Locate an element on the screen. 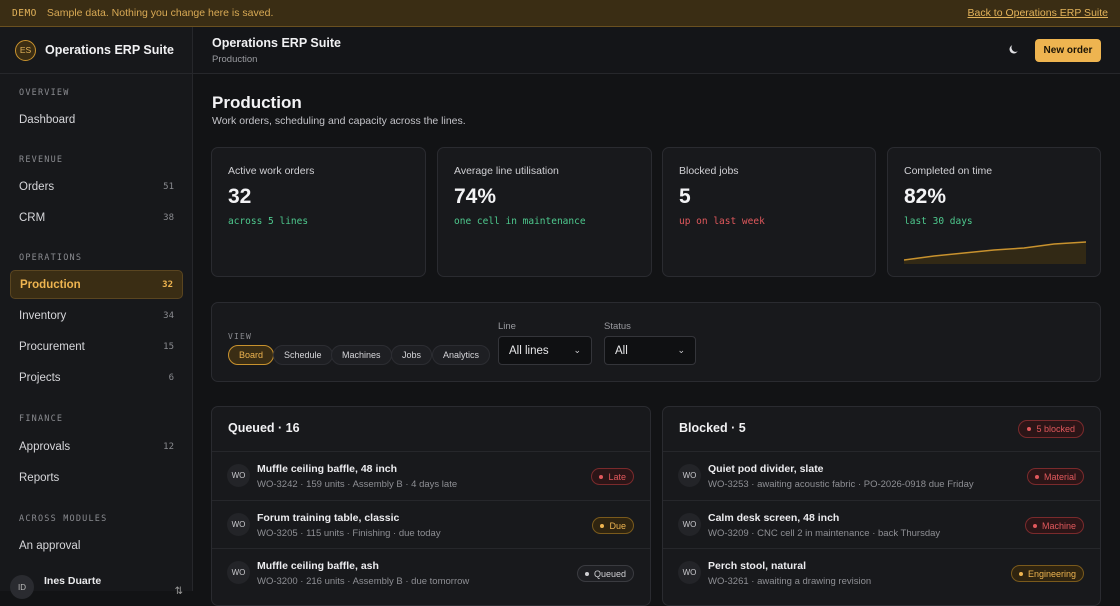 The width and height of the screenshot is (1120, 606). sidebar-item-inventory: Inventory 34 is located at coordinates (96, 315).